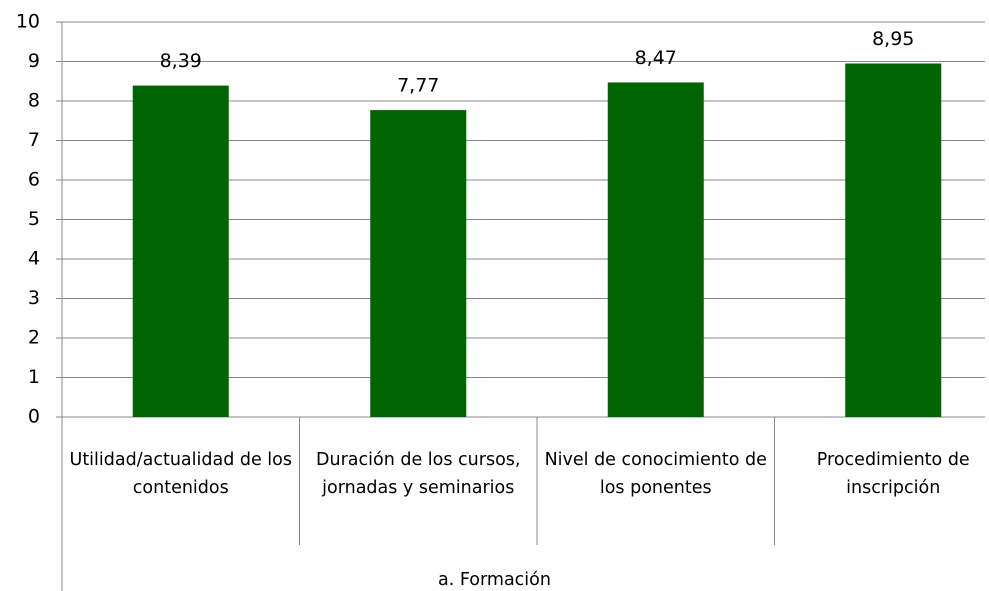 The image size is (989, 591). Describe the element at coordinates (494, 580) in the screenshot. I see `group-label: a. Formación` at that location.